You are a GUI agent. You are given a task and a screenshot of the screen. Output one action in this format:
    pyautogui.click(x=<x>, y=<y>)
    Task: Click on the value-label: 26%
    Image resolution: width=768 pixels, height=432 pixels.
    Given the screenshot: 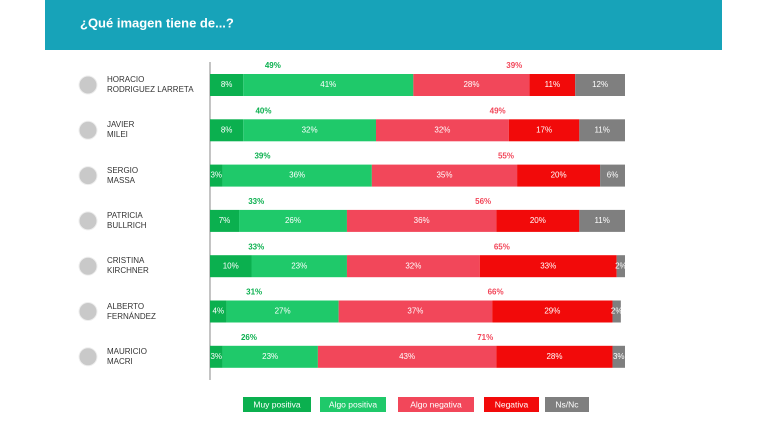 What is the action you would take?
    pyautogui.click(x=293, y=220)
    